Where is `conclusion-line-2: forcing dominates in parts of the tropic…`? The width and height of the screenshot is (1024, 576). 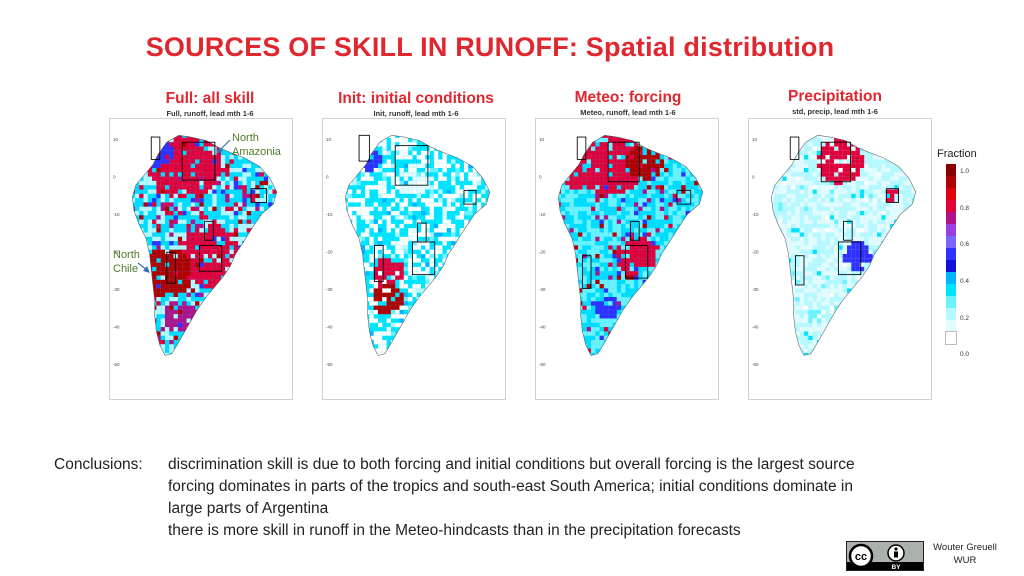
conclusion-line-2: forcing dominates in parts of the tropic… is located at coordinates (510, 486).